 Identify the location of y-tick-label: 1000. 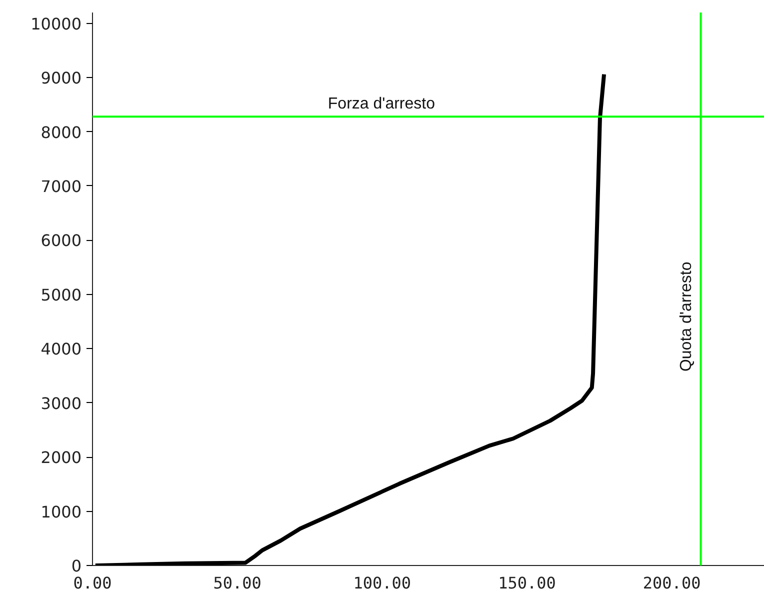
(61, 512).